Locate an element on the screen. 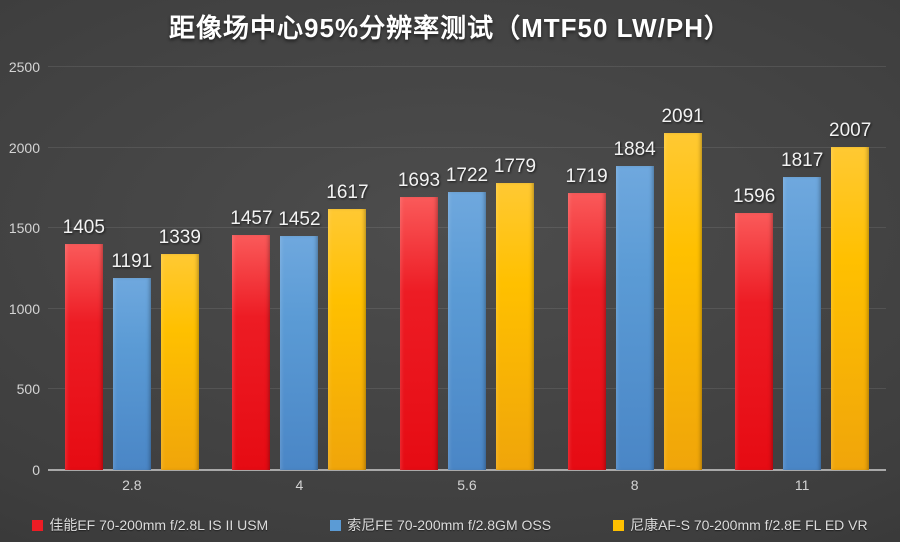 The height and width of the screenshot is (542, 900). legend-label: 佳能EF 70-200mm f/2.8L IS II USM is located at coordinates (159, 525).